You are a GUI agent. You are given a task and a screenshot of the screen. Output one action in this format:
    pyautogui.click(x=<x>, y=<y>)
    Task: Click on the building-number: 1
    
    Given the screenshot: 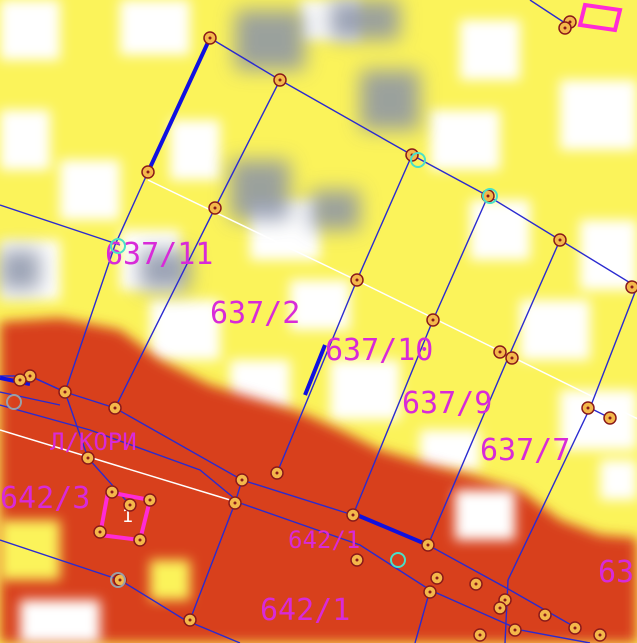 What is the action you would take?
    pyautogui.click(x=127, y=516)
    